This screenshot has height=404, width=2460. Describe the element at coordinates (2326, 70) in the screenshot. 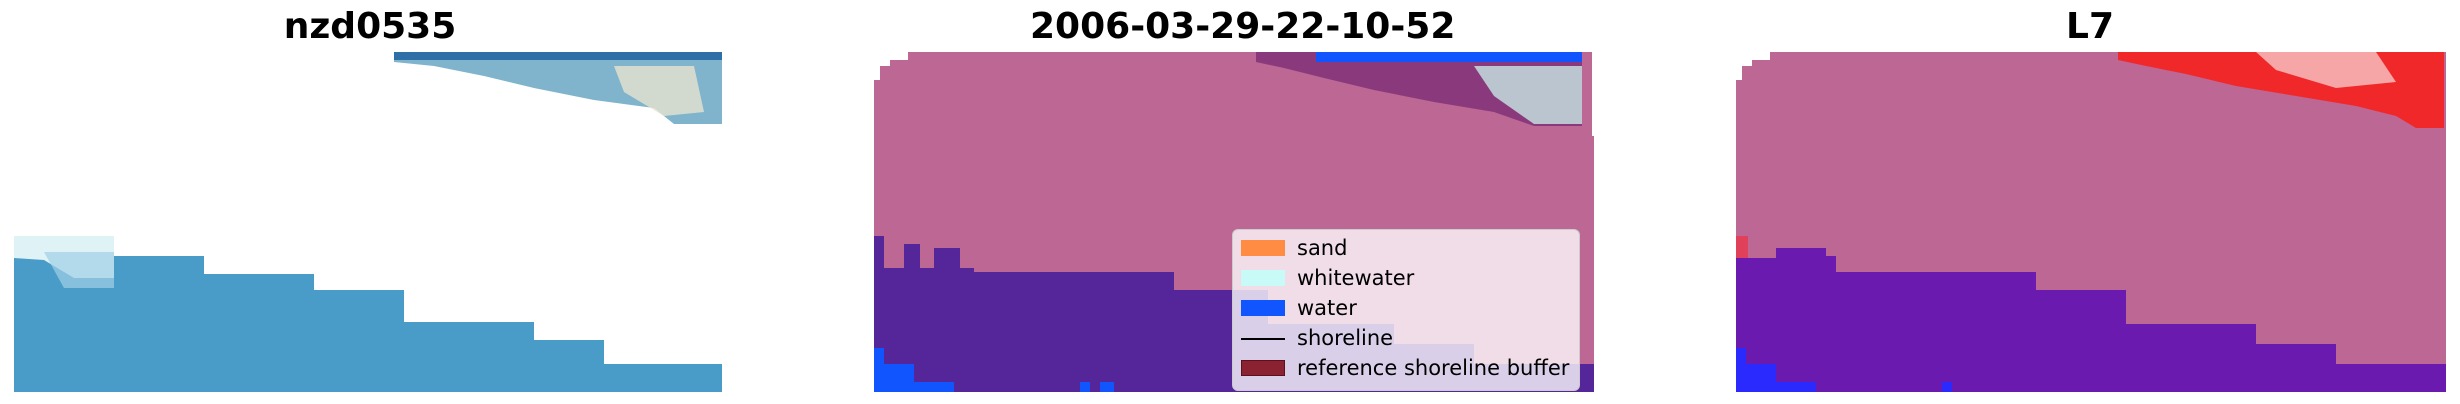

I see `l7-buffer-highlight` at that location.